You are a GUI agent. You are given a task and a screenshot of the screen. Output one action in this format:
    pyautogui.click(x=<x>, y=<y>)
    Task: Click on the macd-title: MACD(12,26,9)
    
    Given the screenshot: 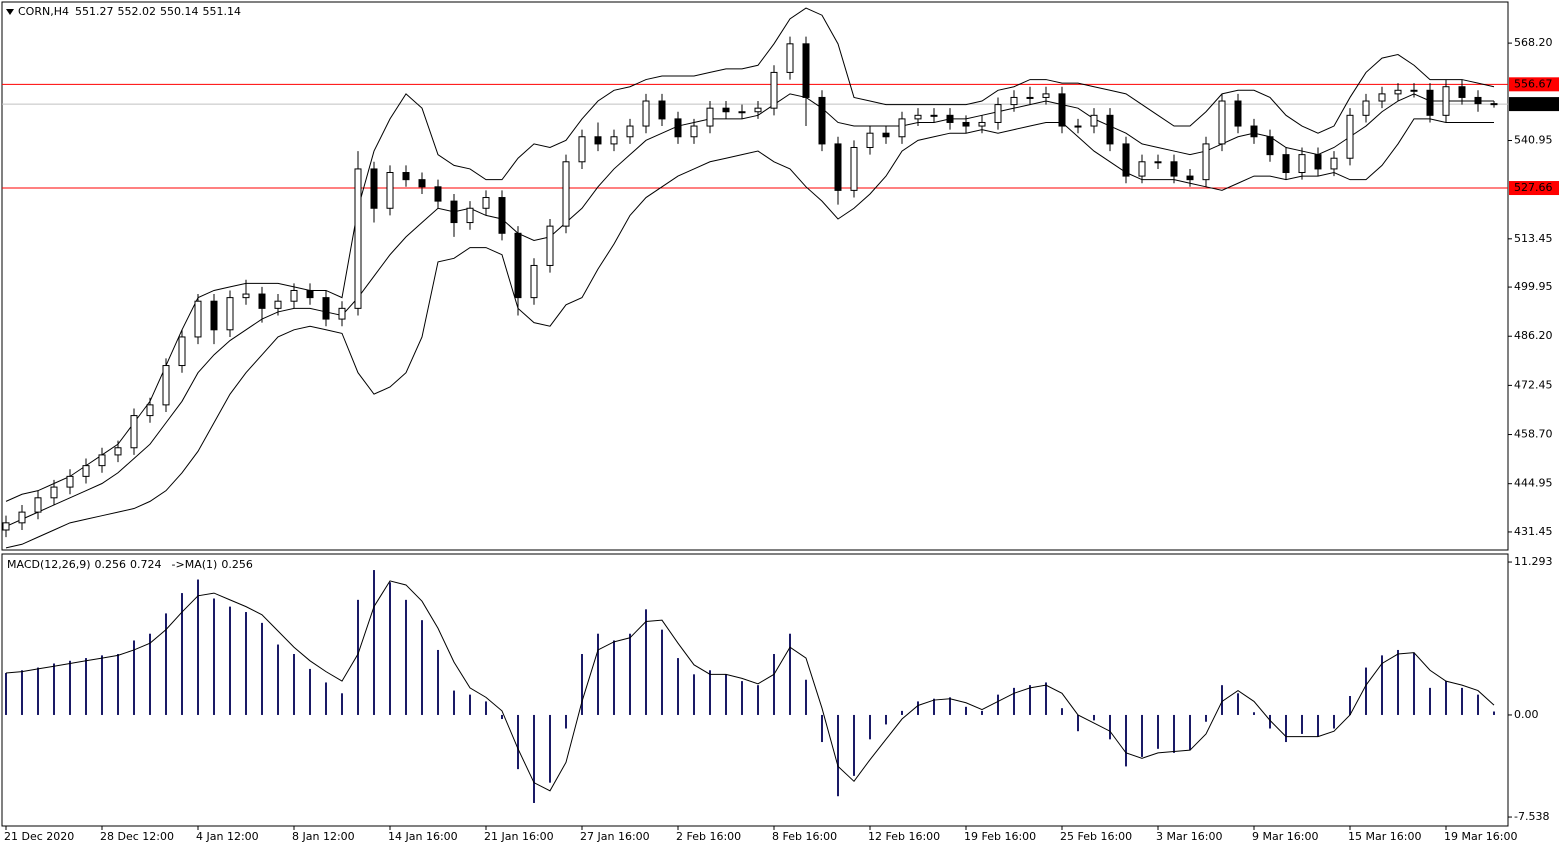 What is the action you would take?
    pyautogui.click(x=49, y=564)
    